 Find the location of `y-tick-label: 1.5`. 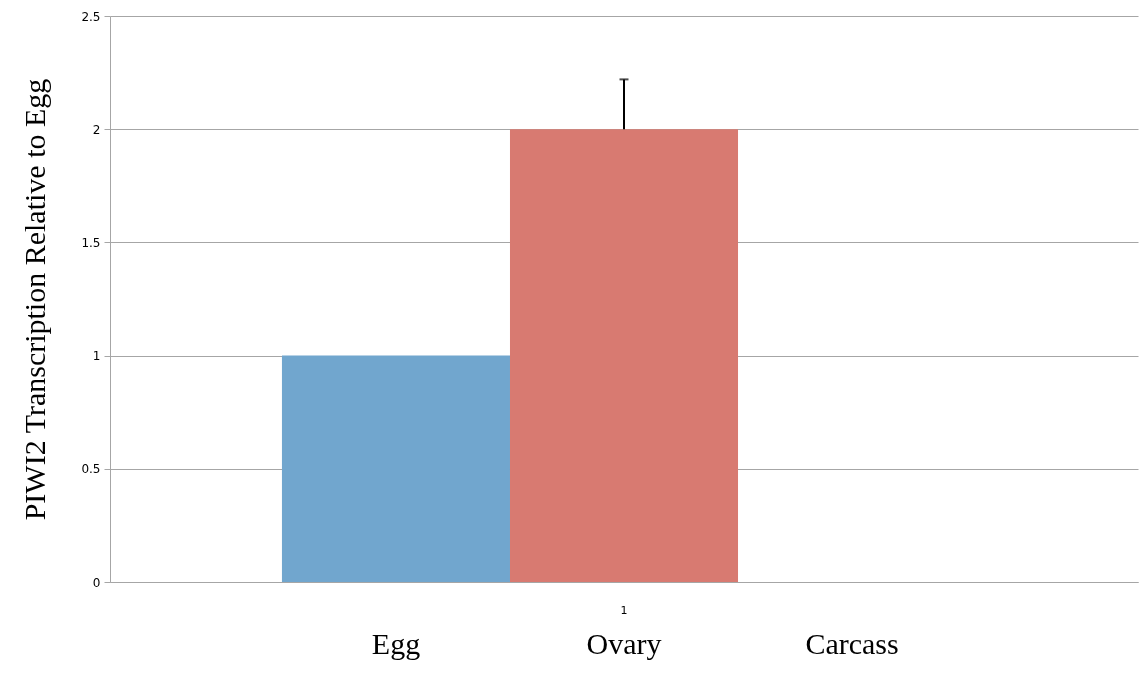

y-tick-label: 1.5 is located at coordinates (91, 242).